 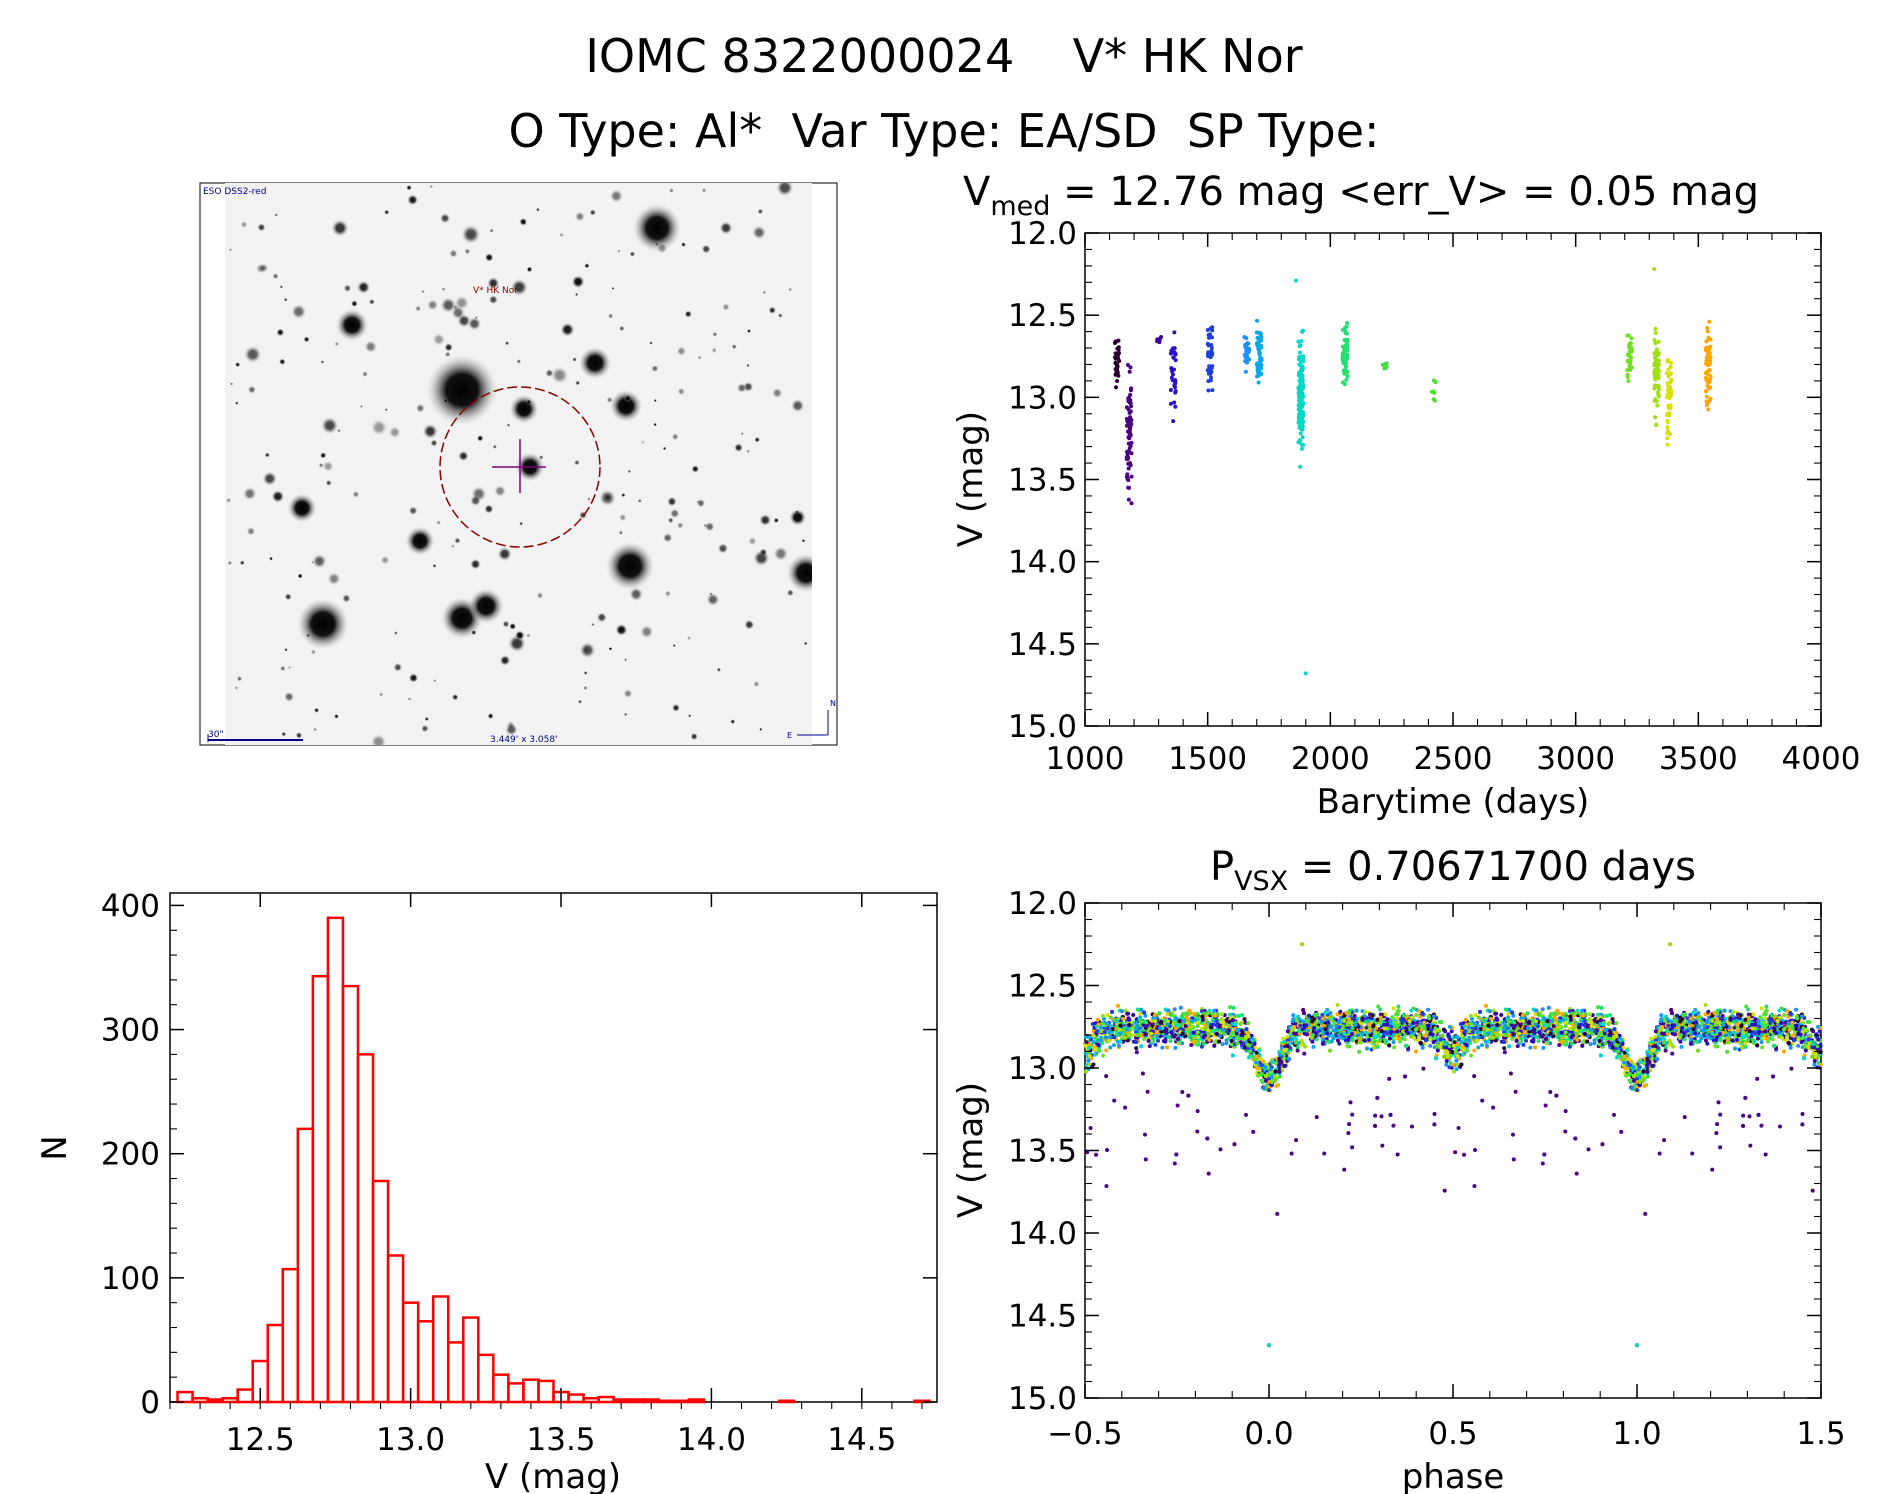 I want to click on compass-north-label: N, so click(x=833, y=703).